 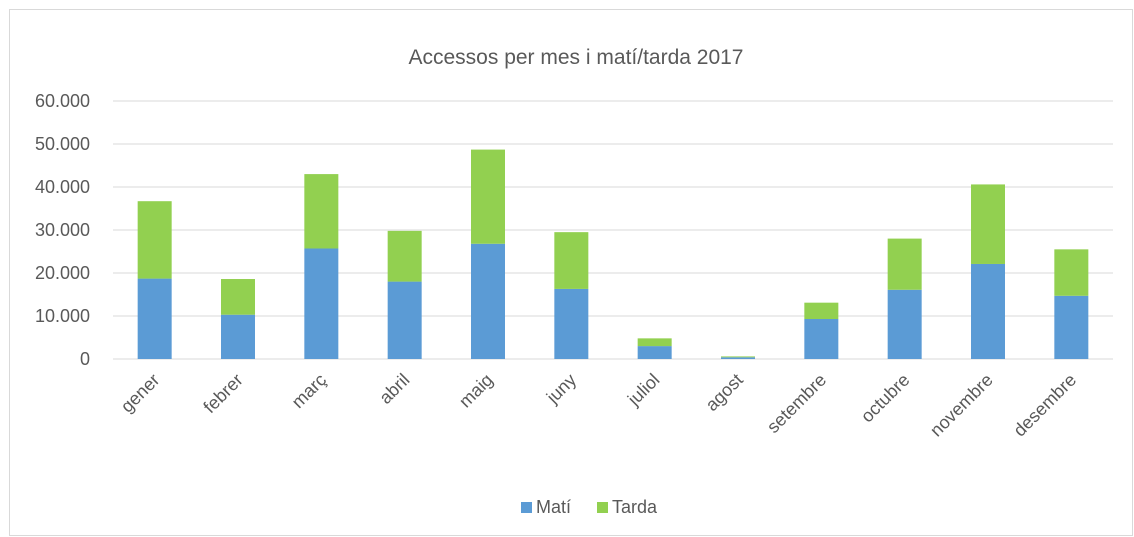 I want to click on legend-swatch-mati, so click(x=526, y=507).